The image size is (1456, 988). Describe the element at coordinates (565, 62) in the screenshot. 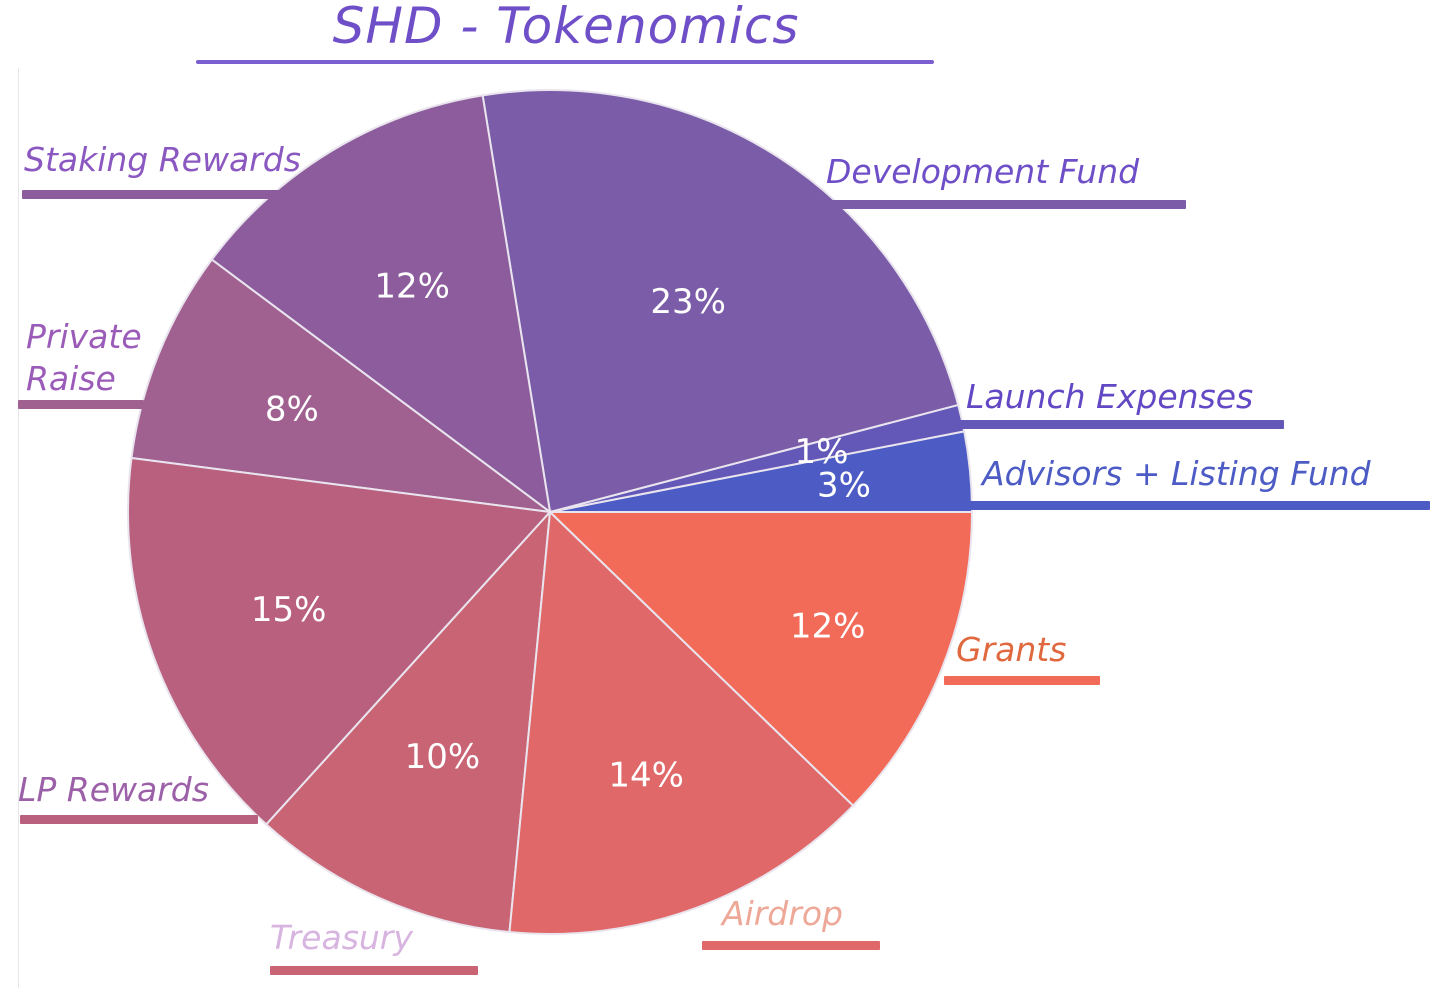

I see `title-underline` at that location.